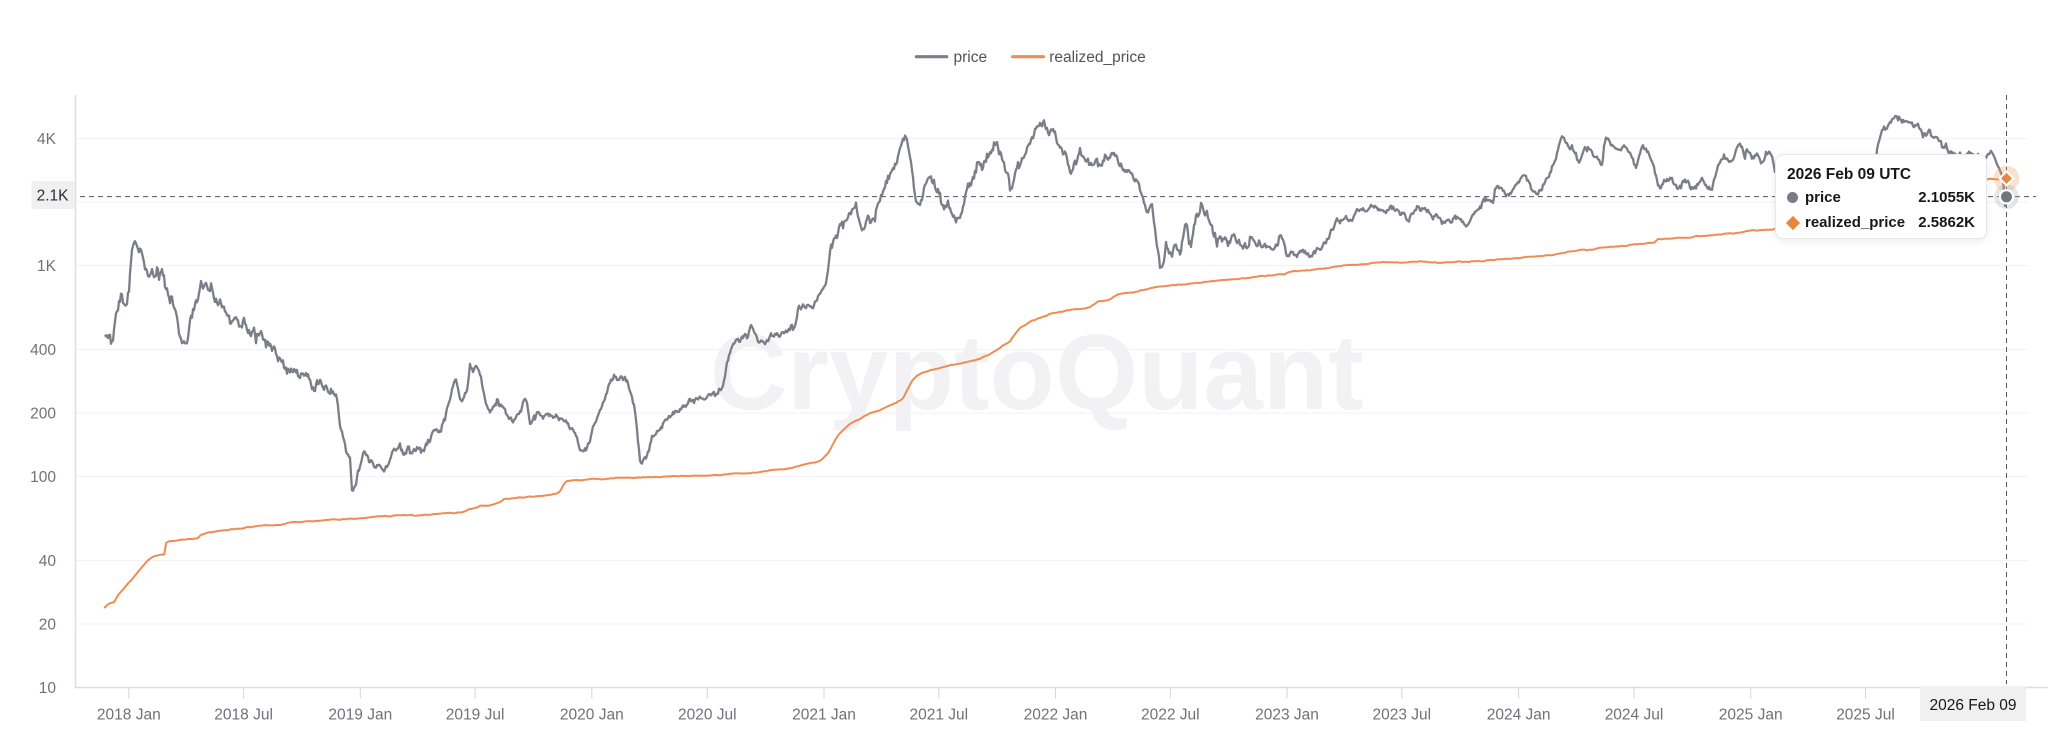 The image size is (2048, 748). I want to click on svg-text: 2023 Jul, so click(1401, 715).